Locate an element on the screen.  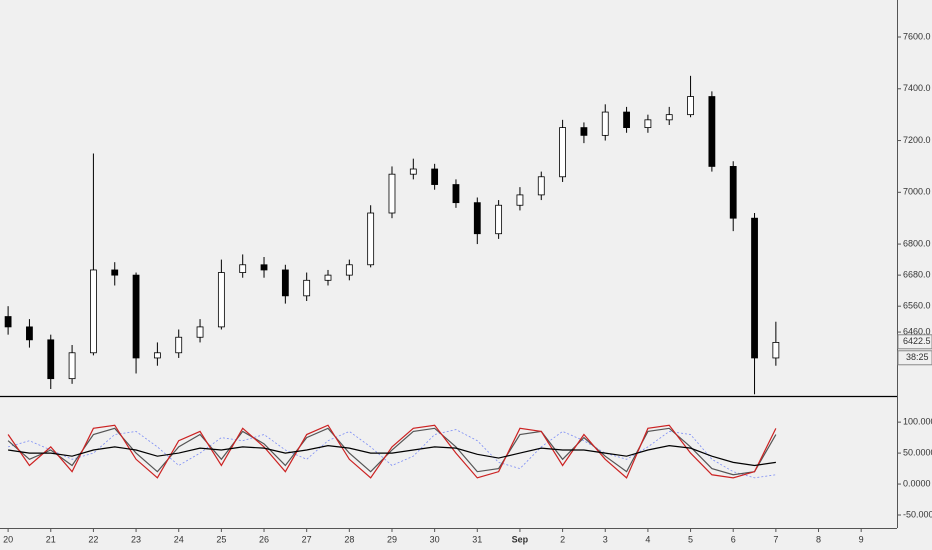
y-tick-label: 6460.0 is located at coordinates (917, 331).